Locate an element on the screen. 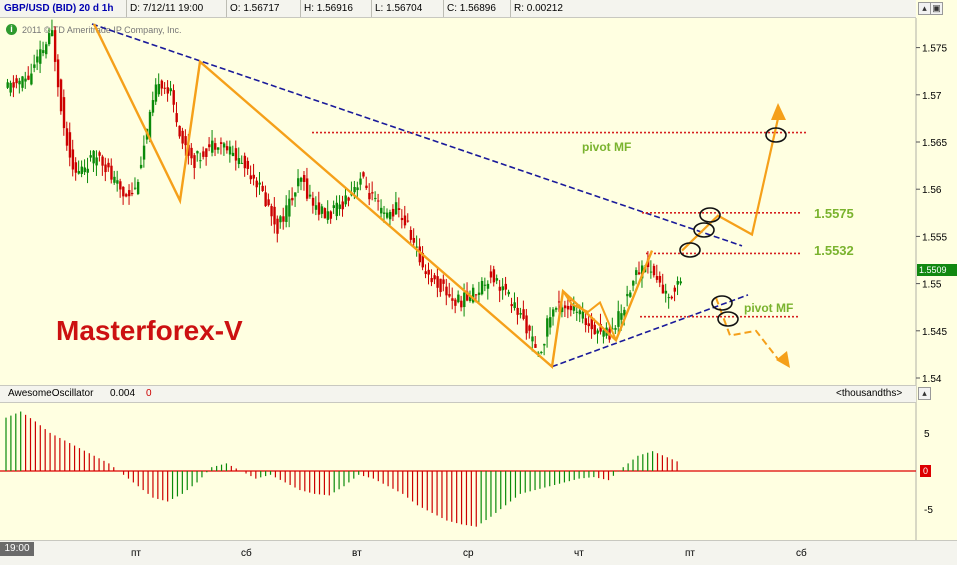 The image size is (957, 565). time-axis-label: вт is located at coordinates (357, 553).